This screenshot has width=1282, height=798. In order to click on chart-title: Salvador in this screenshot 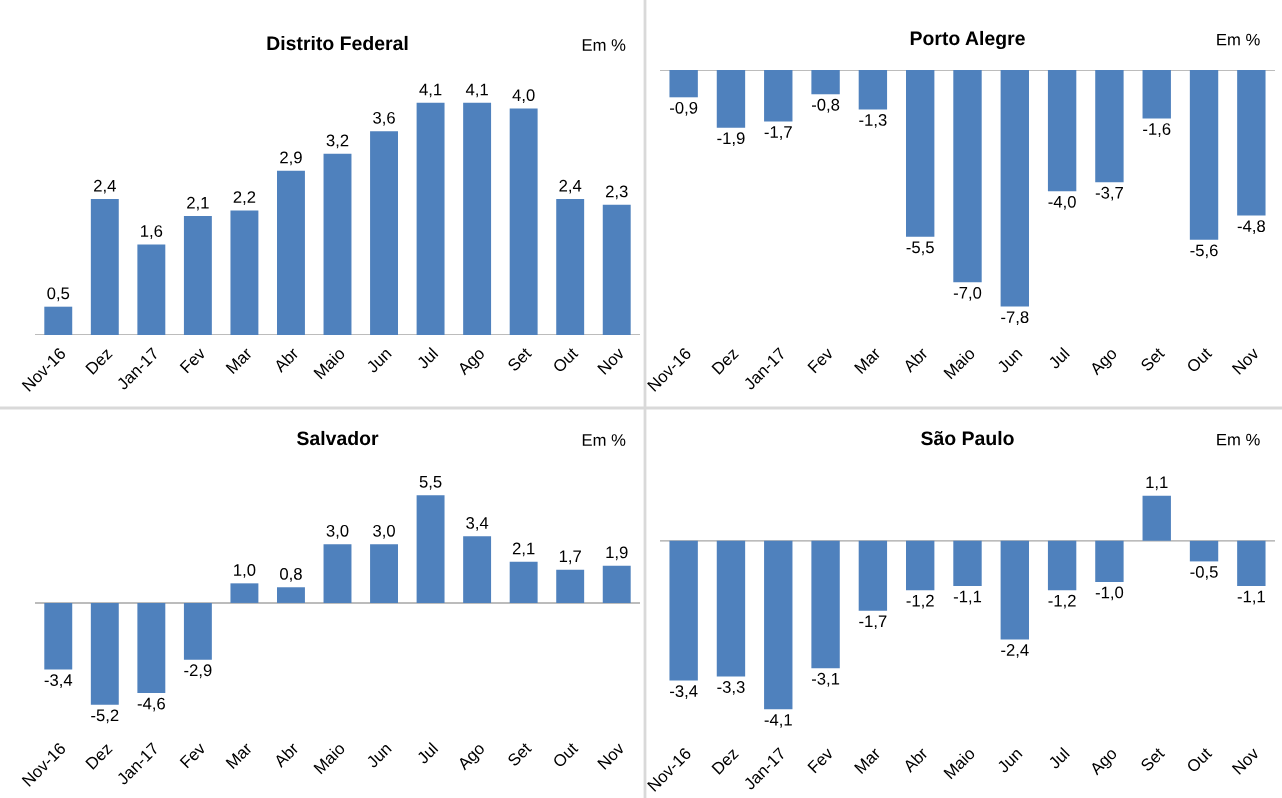, I will do `click(337, 438)`.